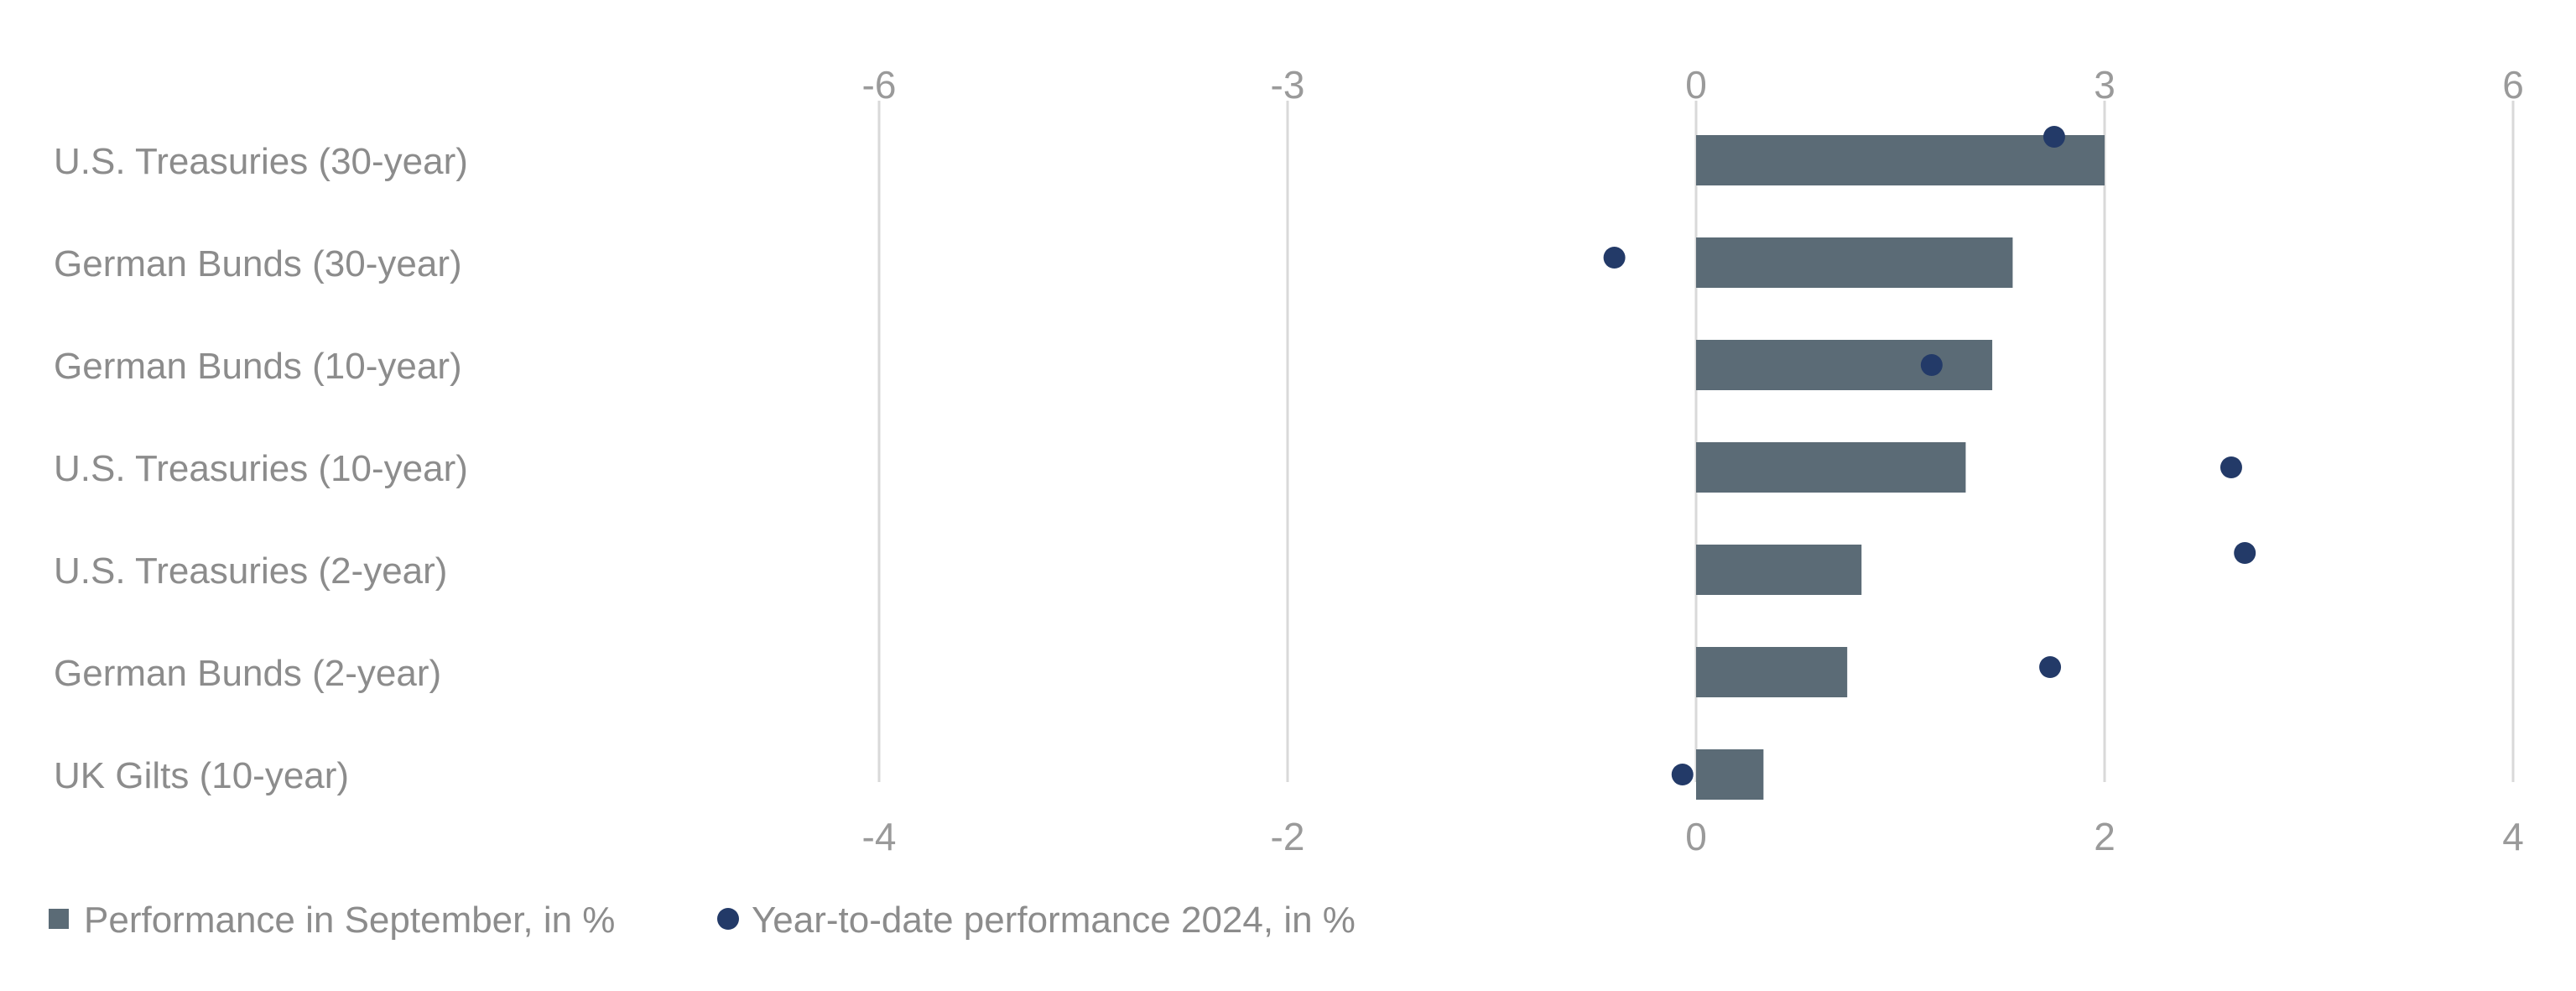 The width and height of the screenshot is (2576, 991). Describe the element at coordinates (258, 263) in the screenshot. I see `category-label: German Bunds (30-year)` at that location.